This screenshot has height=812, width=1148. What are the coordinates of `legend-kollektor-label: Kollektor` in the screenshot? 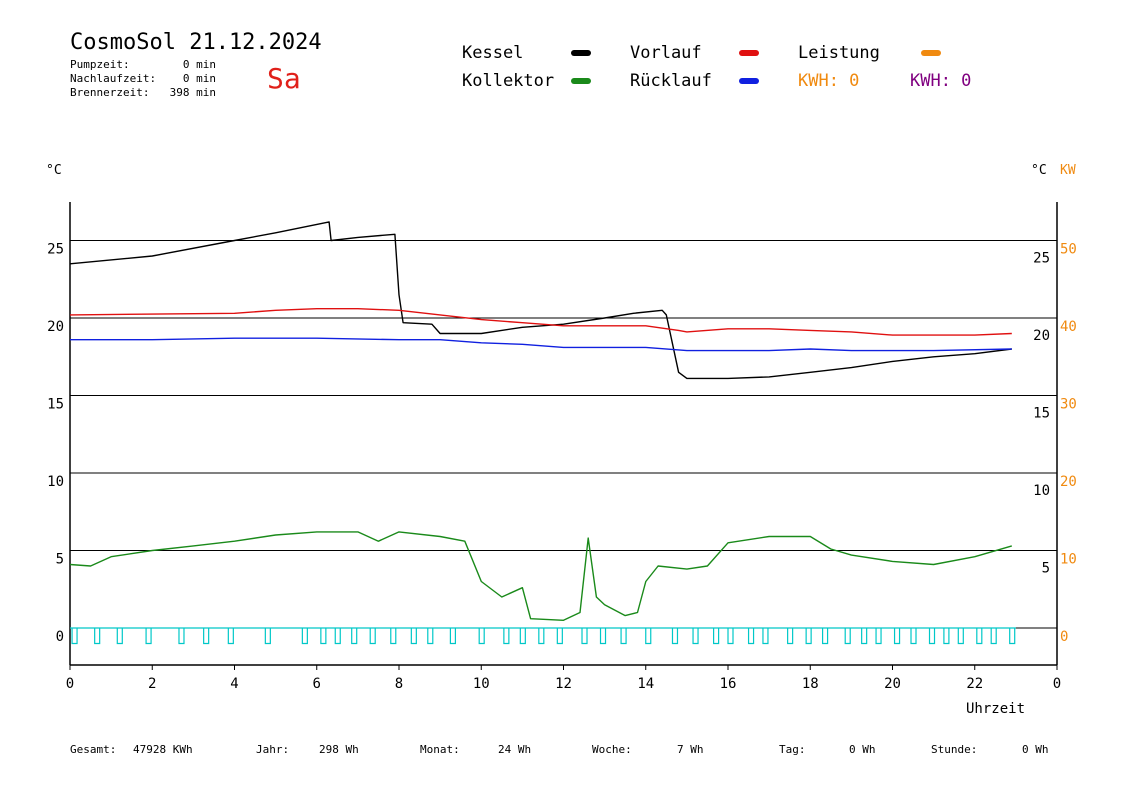 It's located at (508, 81).